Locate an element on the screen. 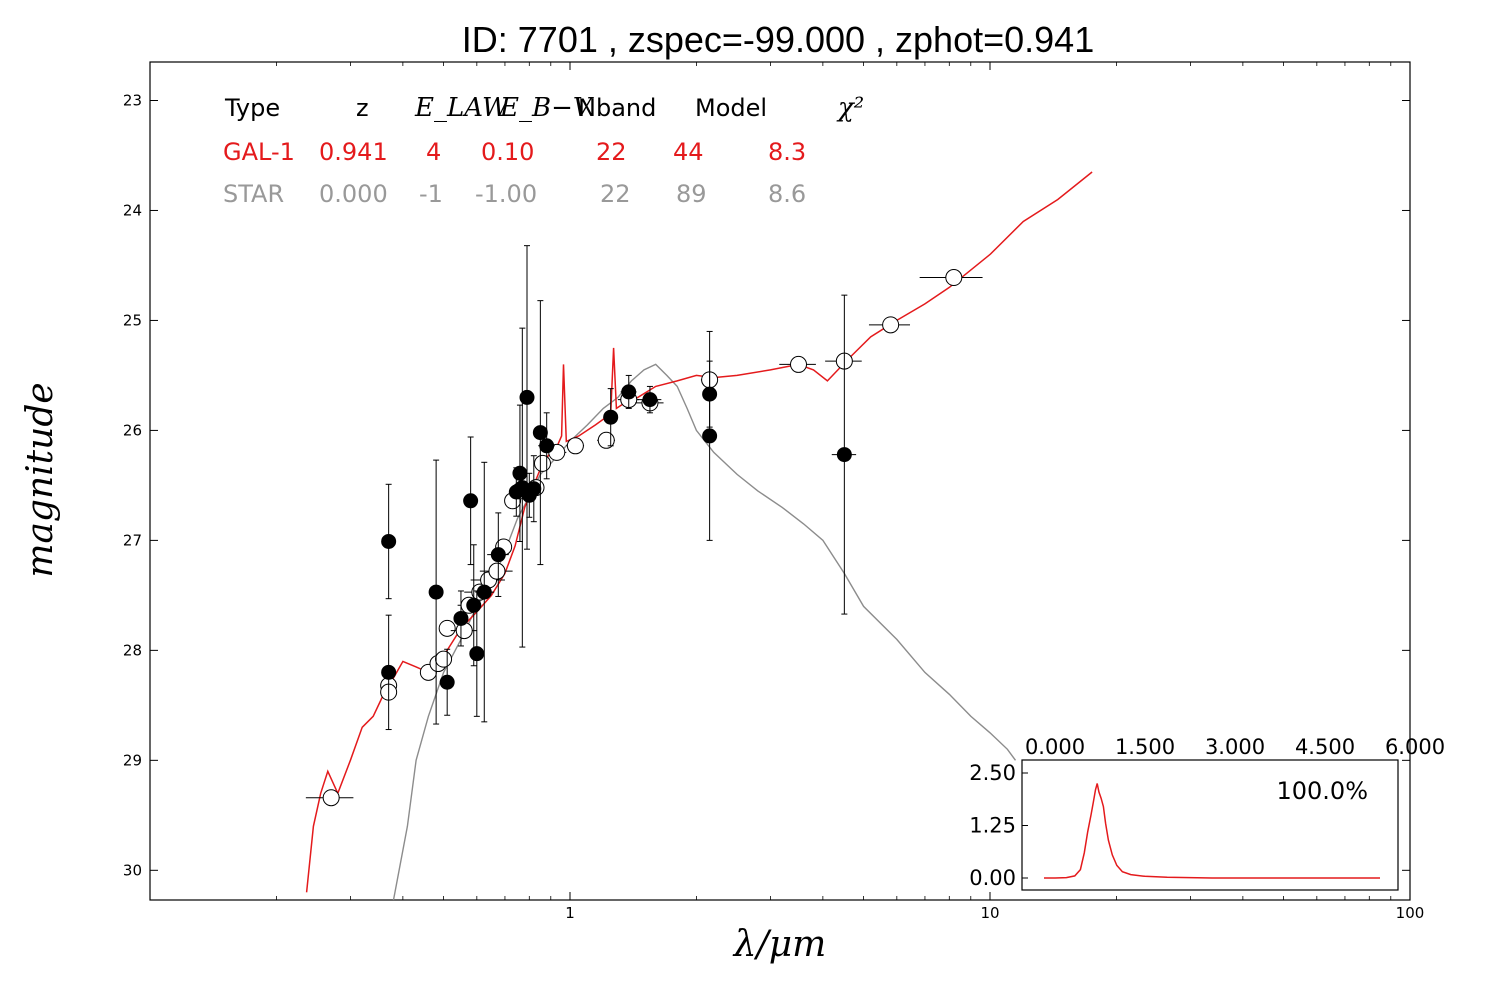 The height and width of the screenshot is (1000, 1500). table-row-star: STAR 0.000 -1 -1.00 22 89 8.6 is located at coordinates (514, 194).